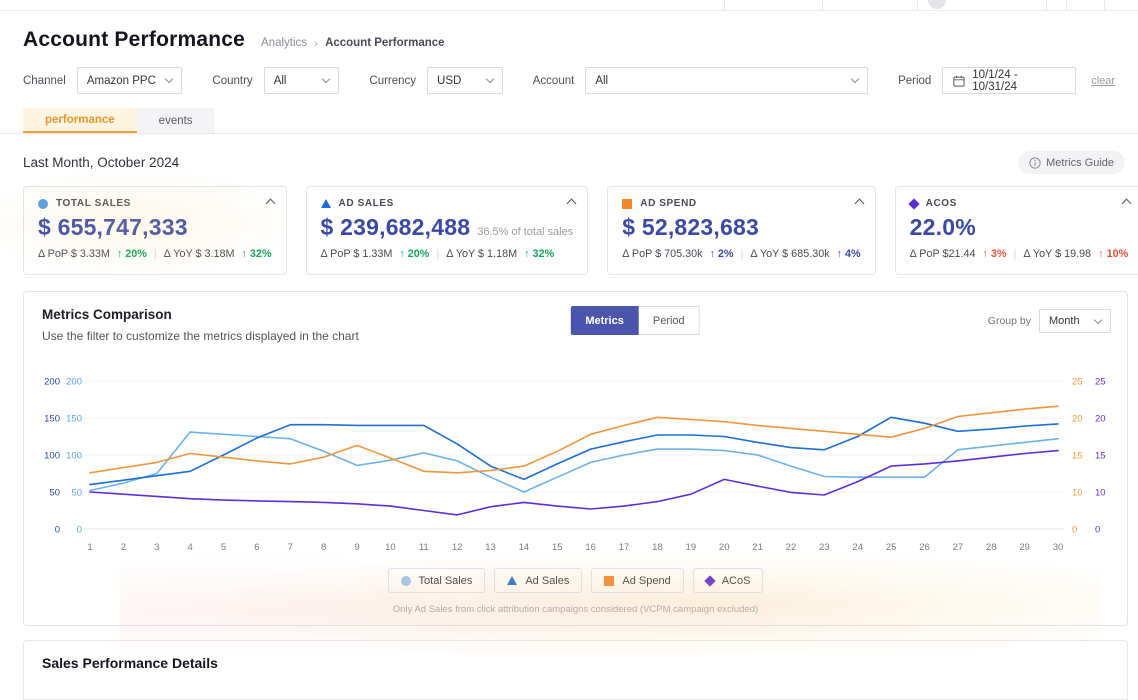  I want to click on metrics-guide-button: Metrics Guide, so click(1071, 162).